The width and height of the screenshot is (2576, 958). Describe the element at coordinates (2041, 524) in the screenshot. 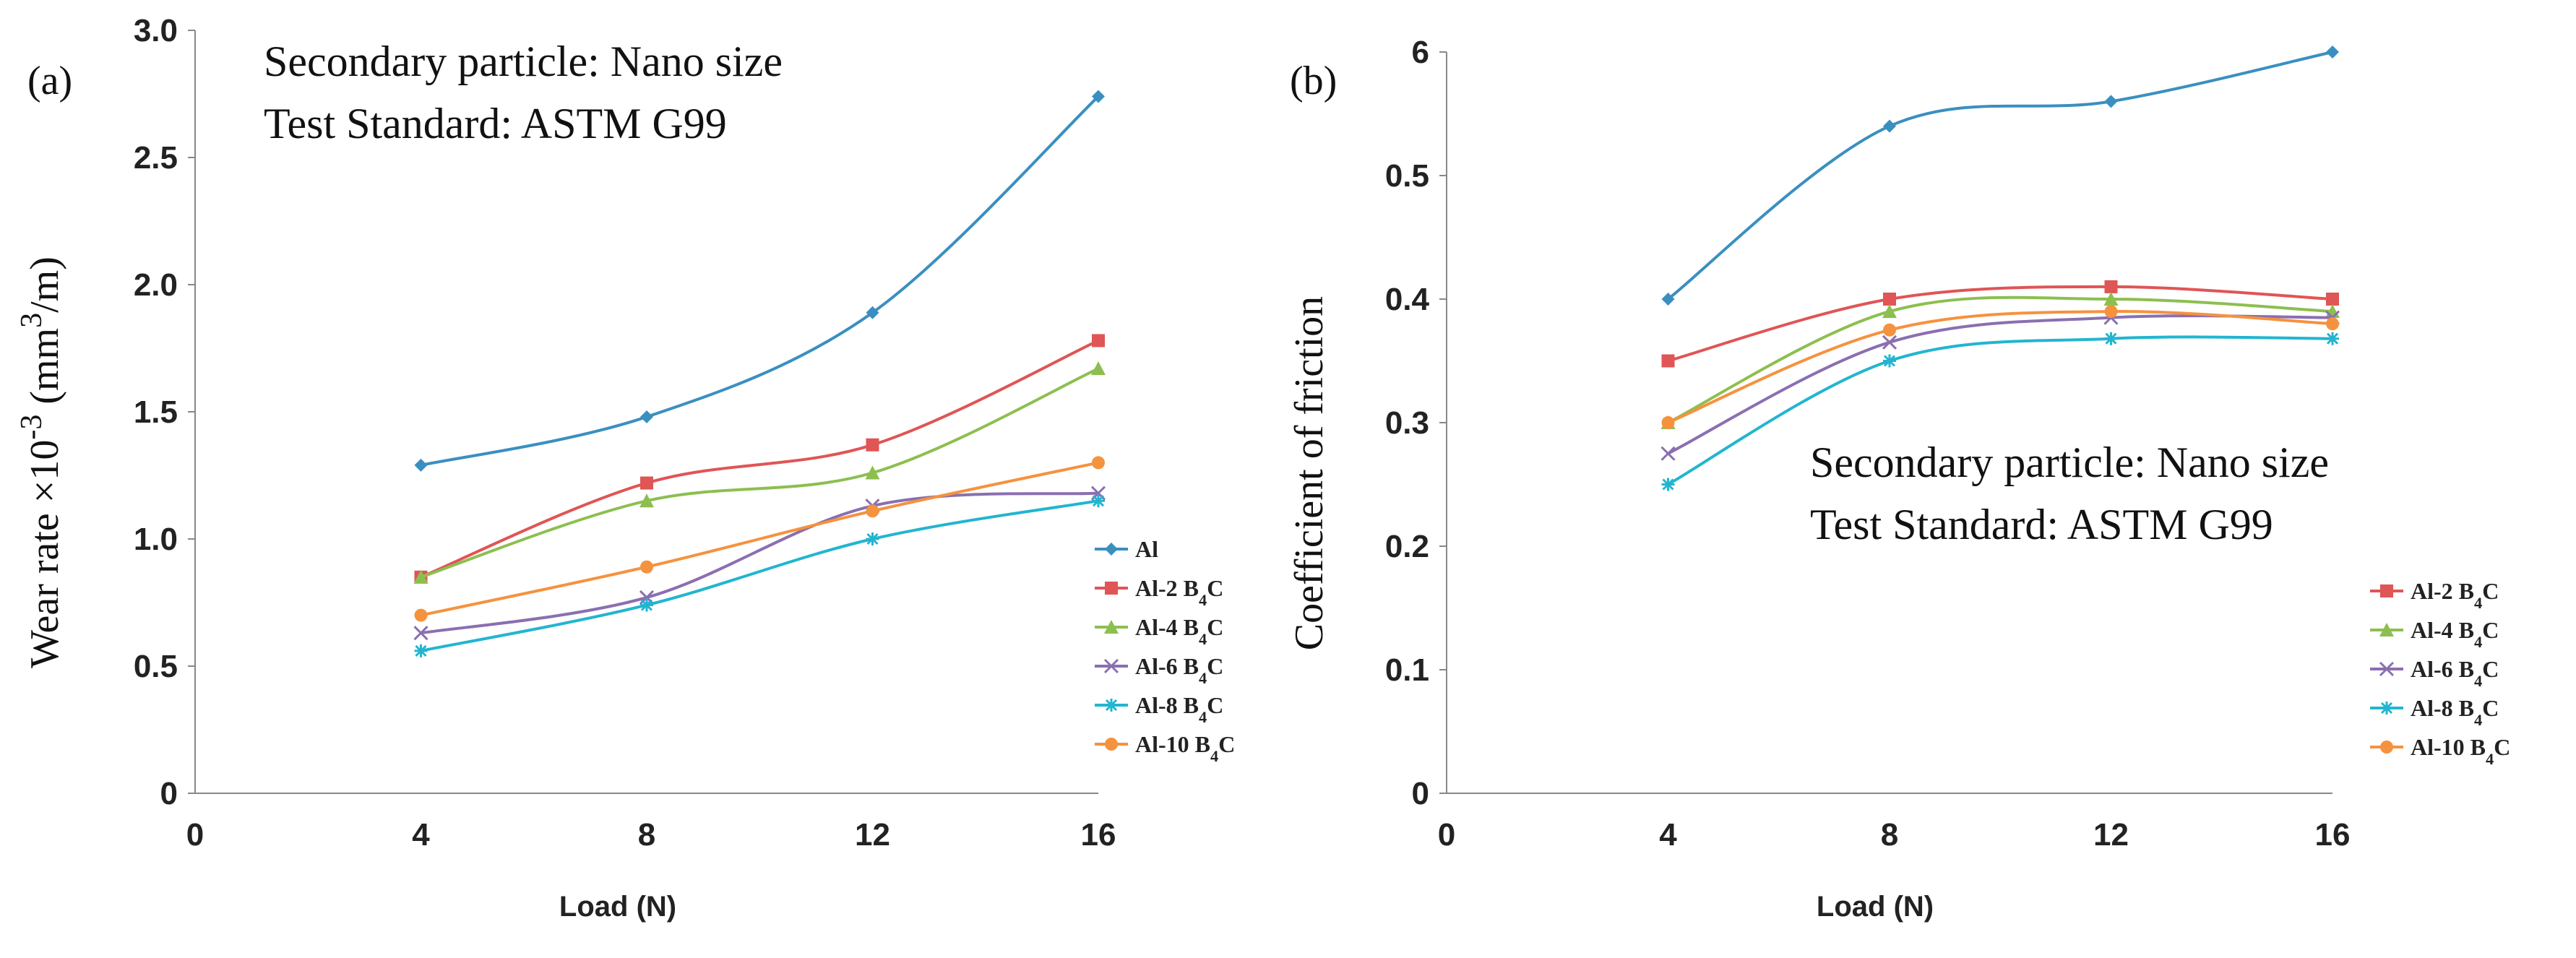

I see `annotation-line: Test Standard: ASTM G99` at that location.